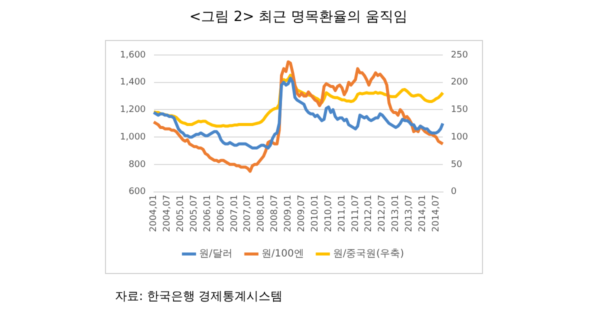  What do you see at coordinates (409, 213) in the screenshot?
I see `x-tick-label: 2013,07` at bounding box center [409, 213].